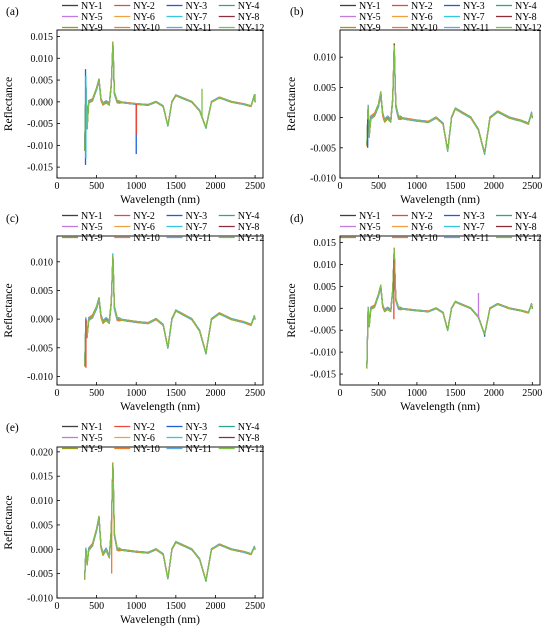 Image resolution: width=550 pixels, height=639 pixels. I want to click on y-tick-label: 0.020, so click(42, 452).